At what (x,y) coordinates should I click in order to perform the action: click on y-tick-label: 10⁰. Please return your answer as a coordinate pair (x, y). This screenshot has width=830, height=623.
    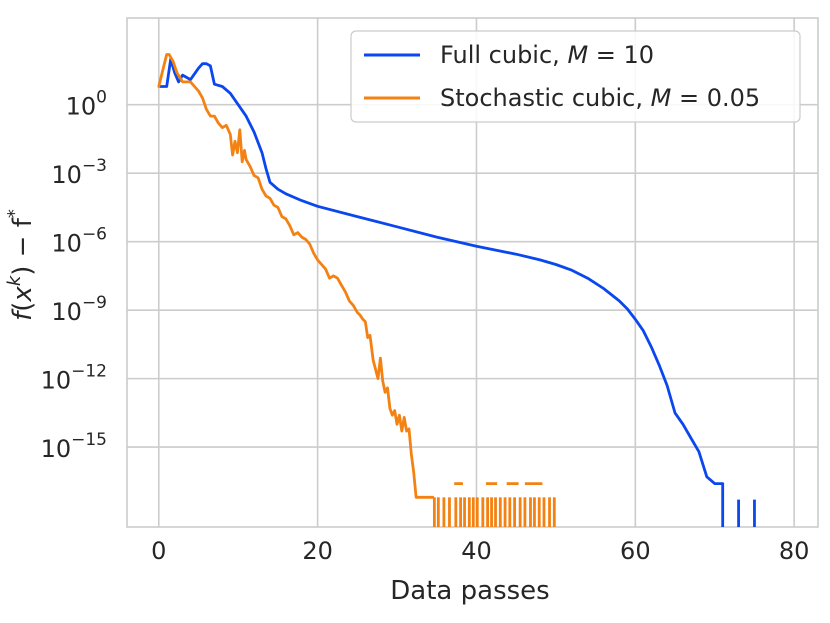
    Looking at the image, I should click on (86, 104).